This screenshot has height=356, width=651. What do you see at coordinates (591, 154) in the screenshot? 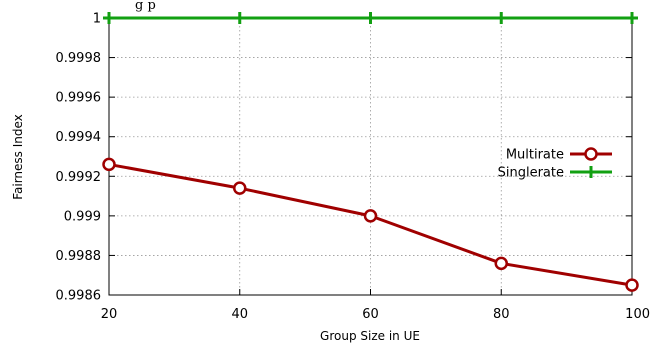
I see `legend-marker-multirate` at bounding box center [591, 154].